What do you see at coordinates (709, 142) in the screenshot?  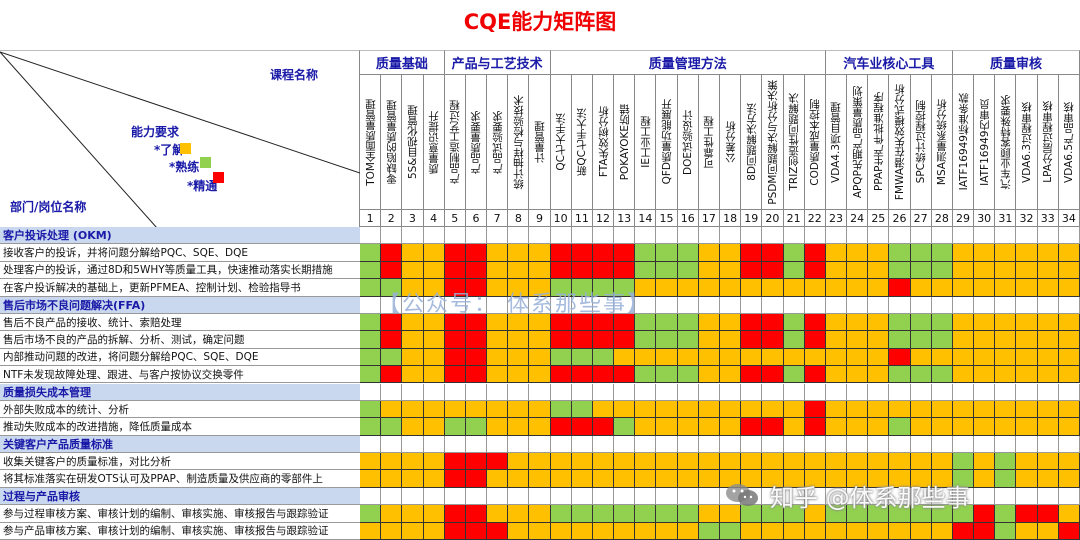 I see `course-name: 可靠性工程` at bounding box center [709, 142].